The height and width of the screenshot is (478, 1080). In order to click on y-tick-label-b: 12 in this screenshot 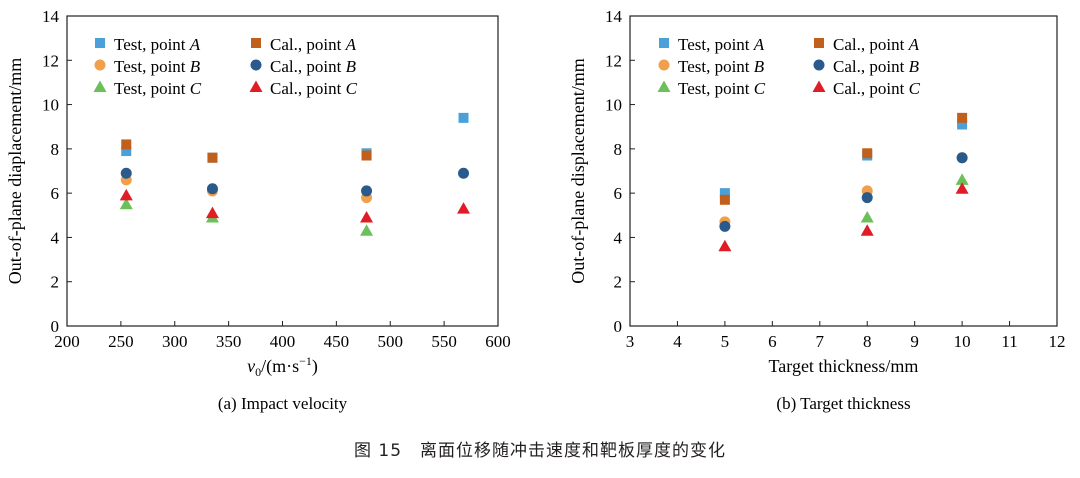, I will do `click(613, 60)`.